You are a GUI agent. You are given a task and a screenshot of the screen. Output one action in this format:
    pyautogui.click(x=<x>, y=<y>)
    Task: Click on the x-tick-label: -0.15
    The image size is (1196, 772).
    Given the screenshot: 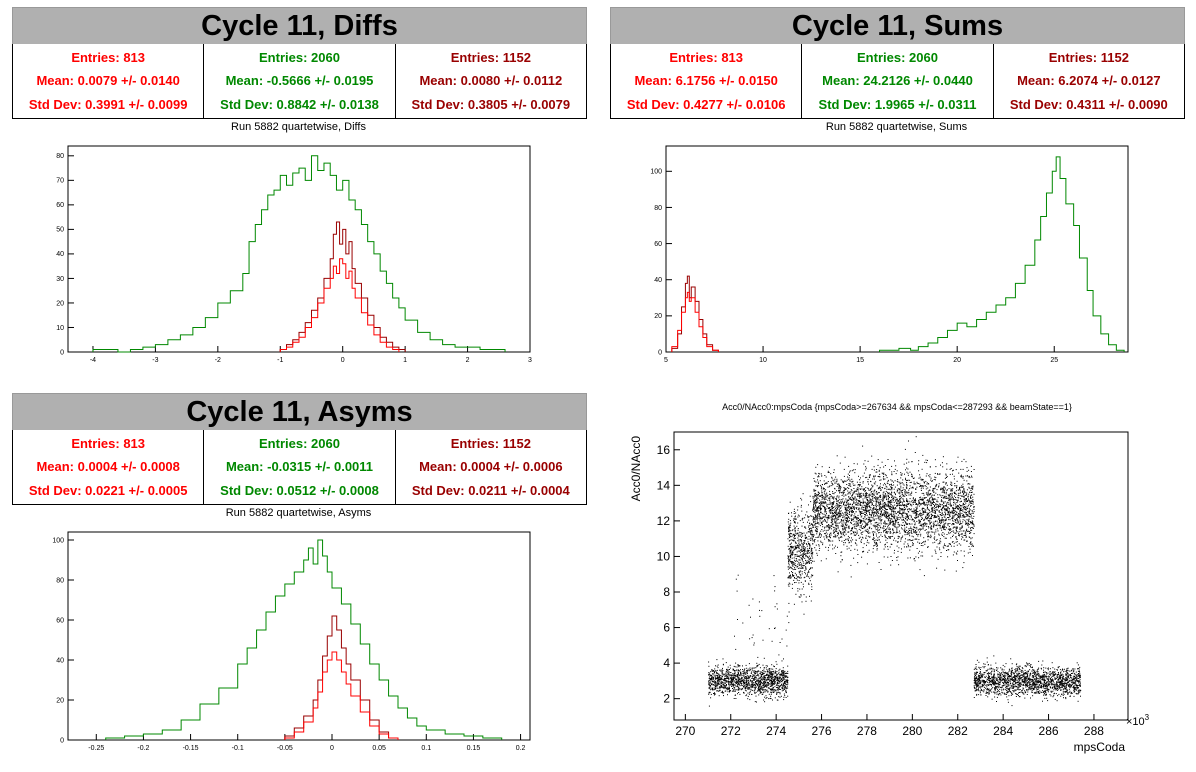 What is the action you would take?
    pyautogui.click(x=191, y=748)
    